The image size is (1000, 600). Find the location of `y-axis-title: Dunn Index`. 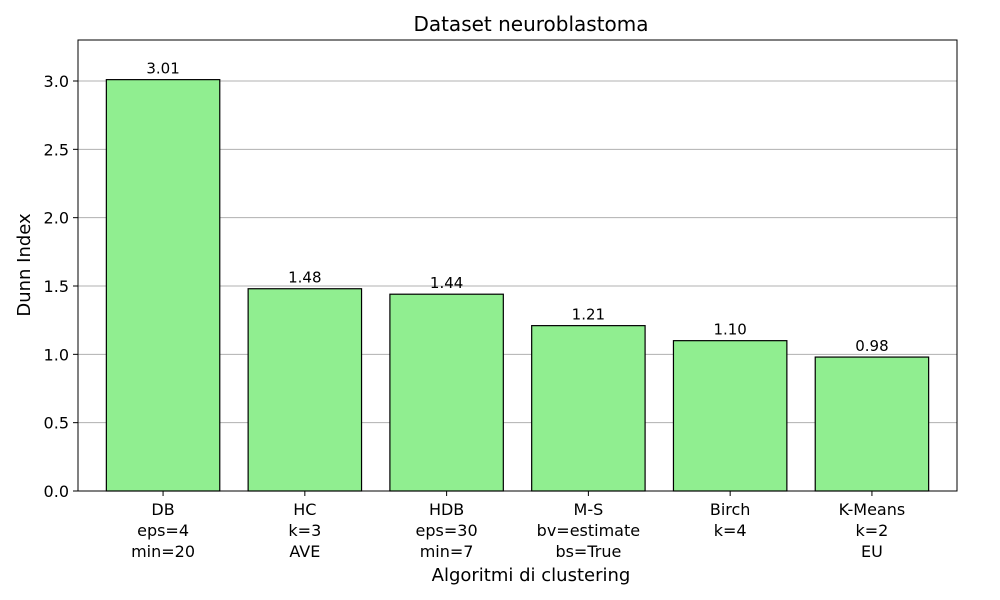

y-axis-title: Dunn Index is located at coordinates (24, 265).